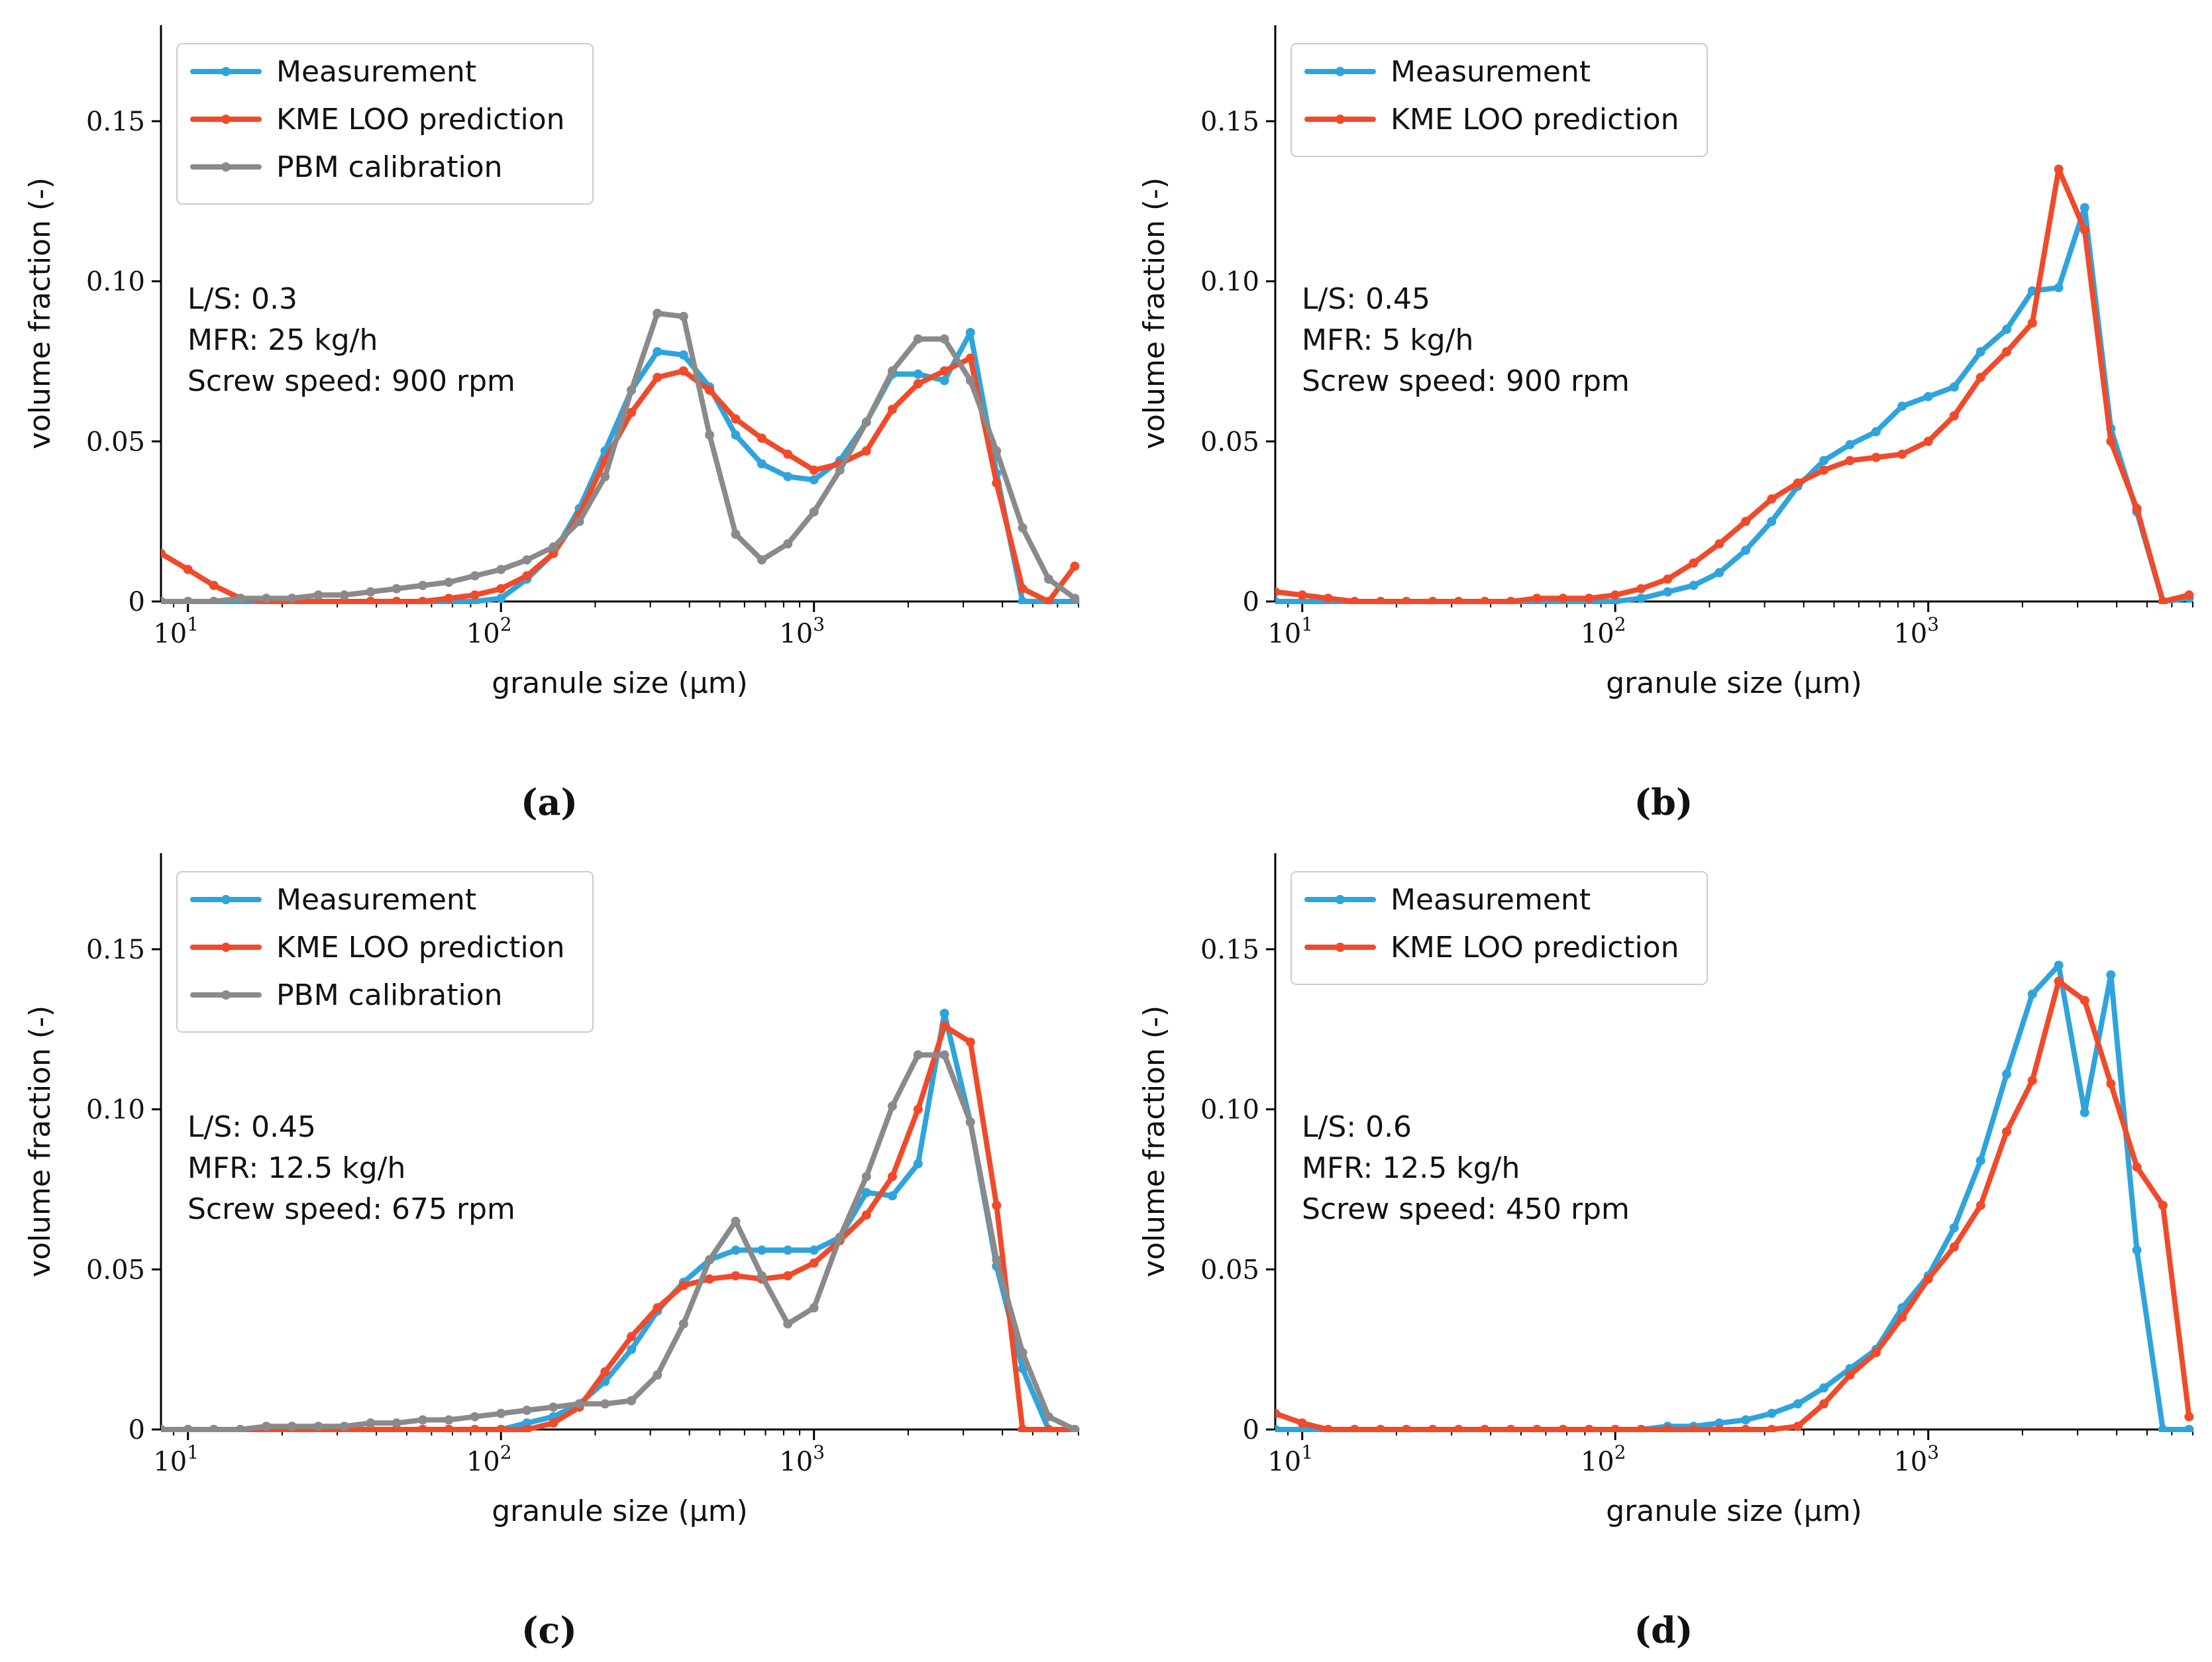 The image size is (2212, 1662). Describe the element at coordinates (549, 802) in the screenshot. I see `panel-caption: (a)` at that location.